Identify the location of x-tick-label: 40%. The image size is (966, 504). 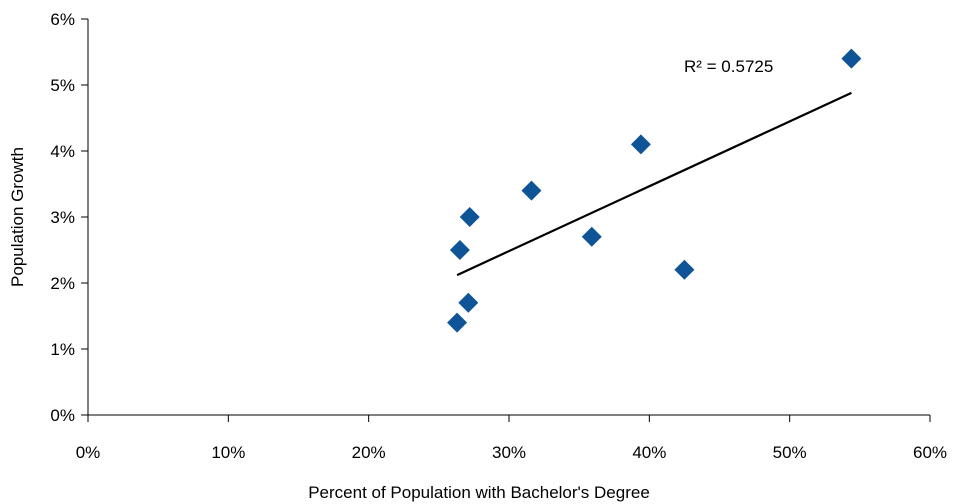
(649, 452).